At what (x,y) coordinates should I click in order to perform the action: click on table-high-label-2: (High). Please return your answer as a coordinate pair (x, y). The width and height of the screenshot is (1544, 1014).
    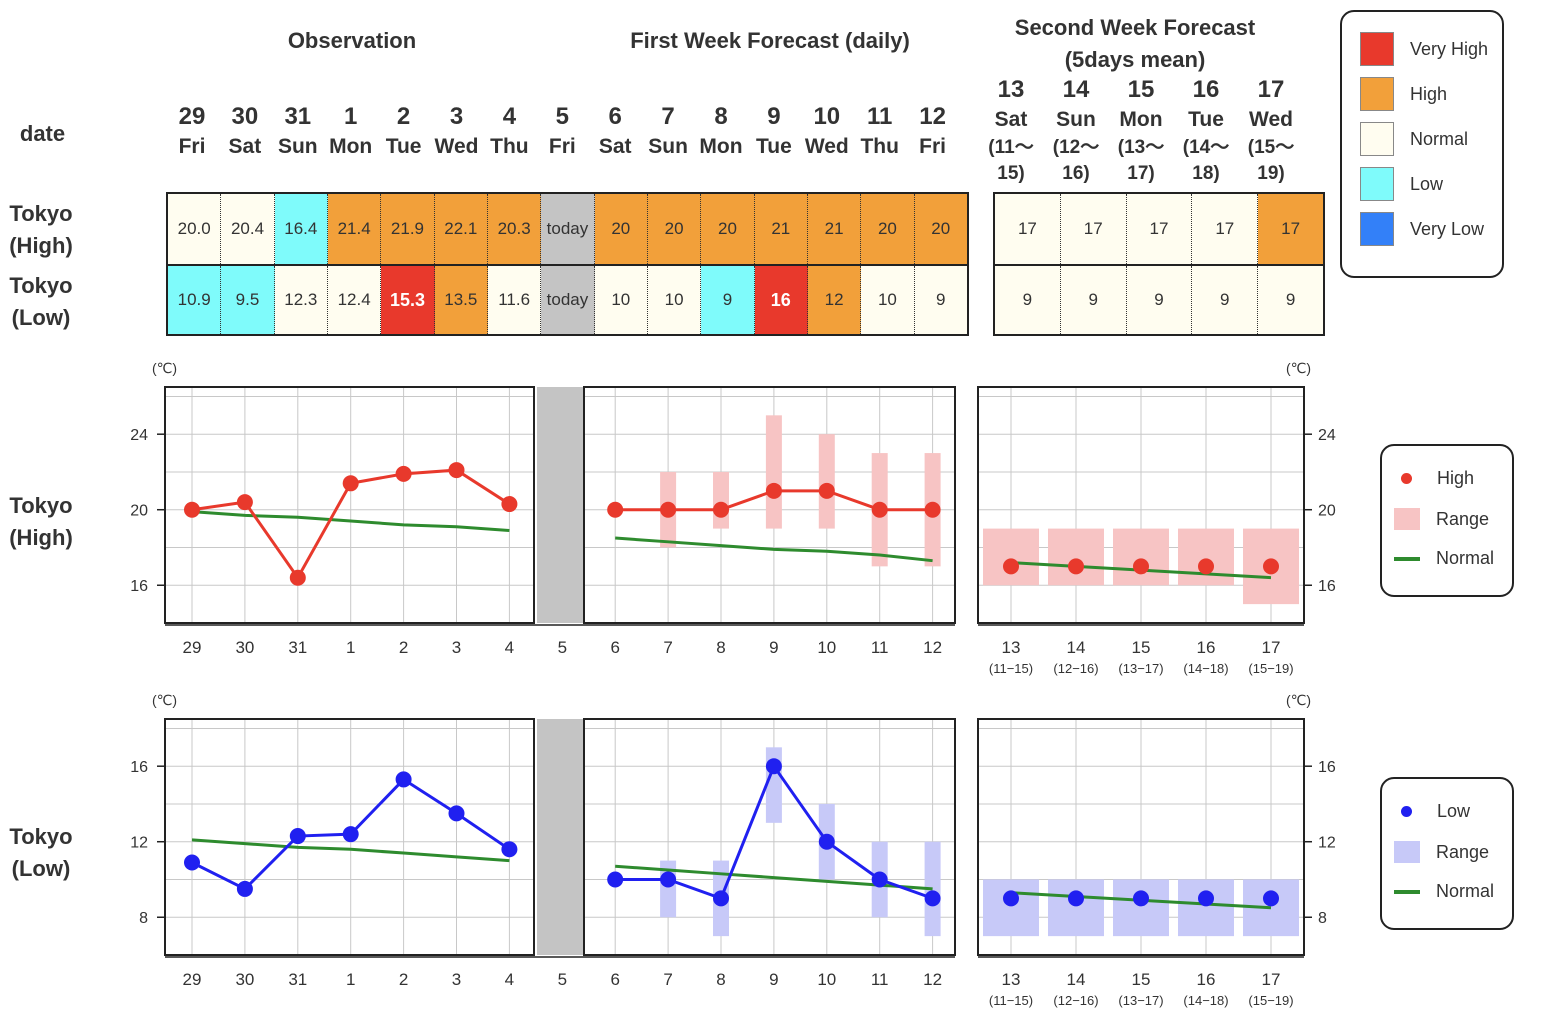
    Looking at the image, I should click on (41, 245).